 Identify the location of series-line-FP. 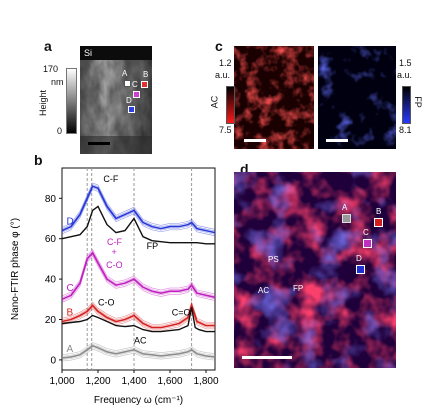
(138, 225).